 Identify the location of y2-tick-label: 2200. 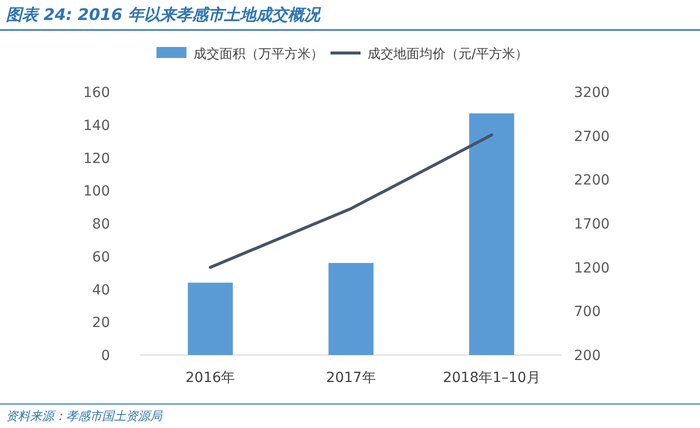
(592, 180).